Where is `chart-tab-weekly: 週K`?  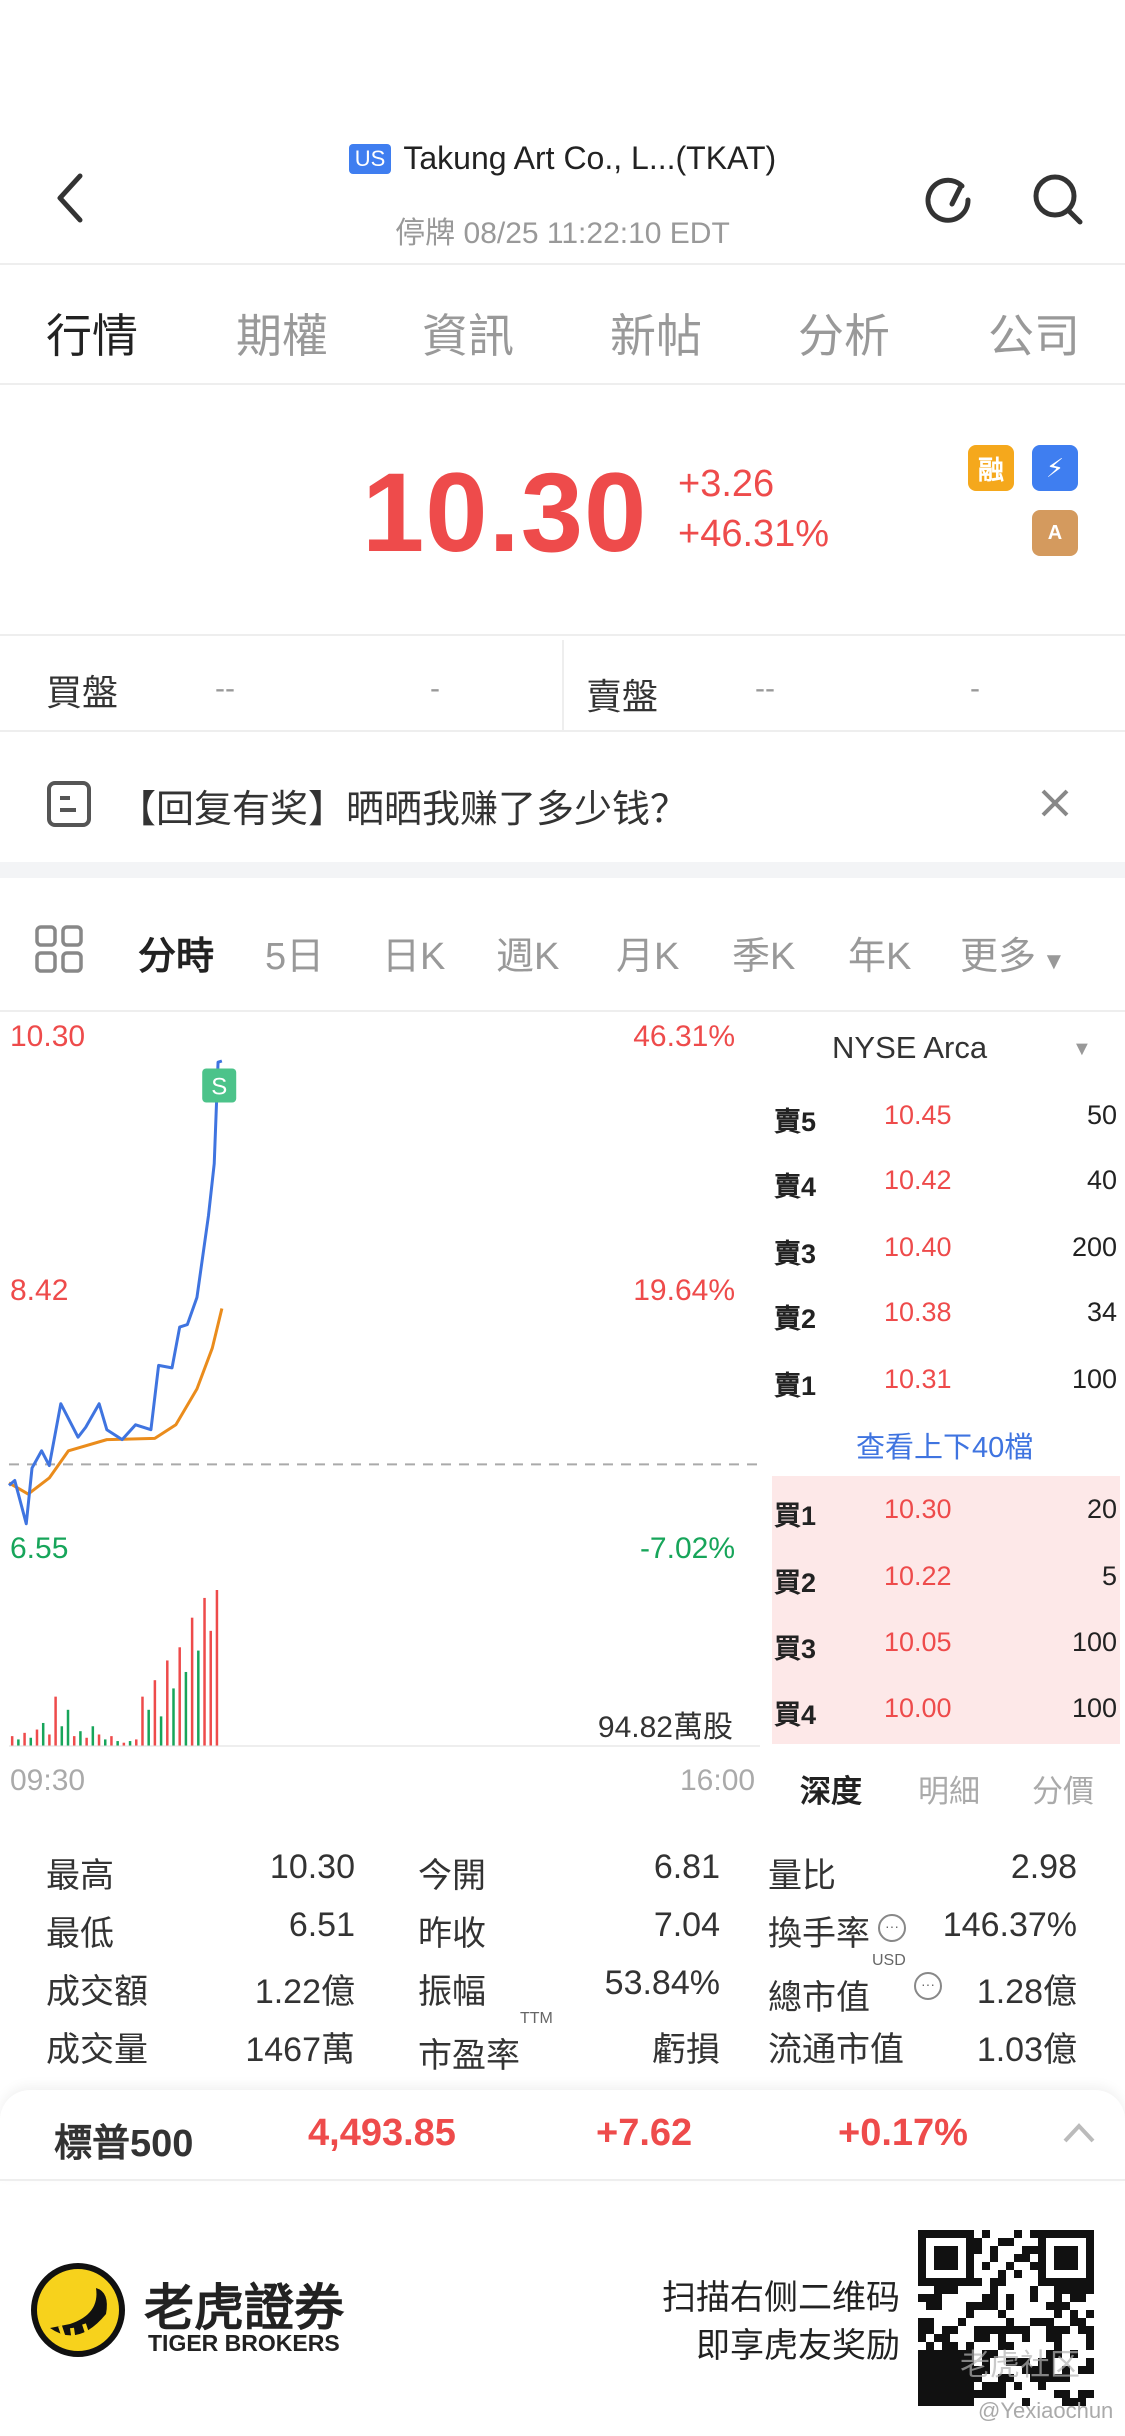 chart-tab-weekly: 週K is located at coordinates (528, 957).